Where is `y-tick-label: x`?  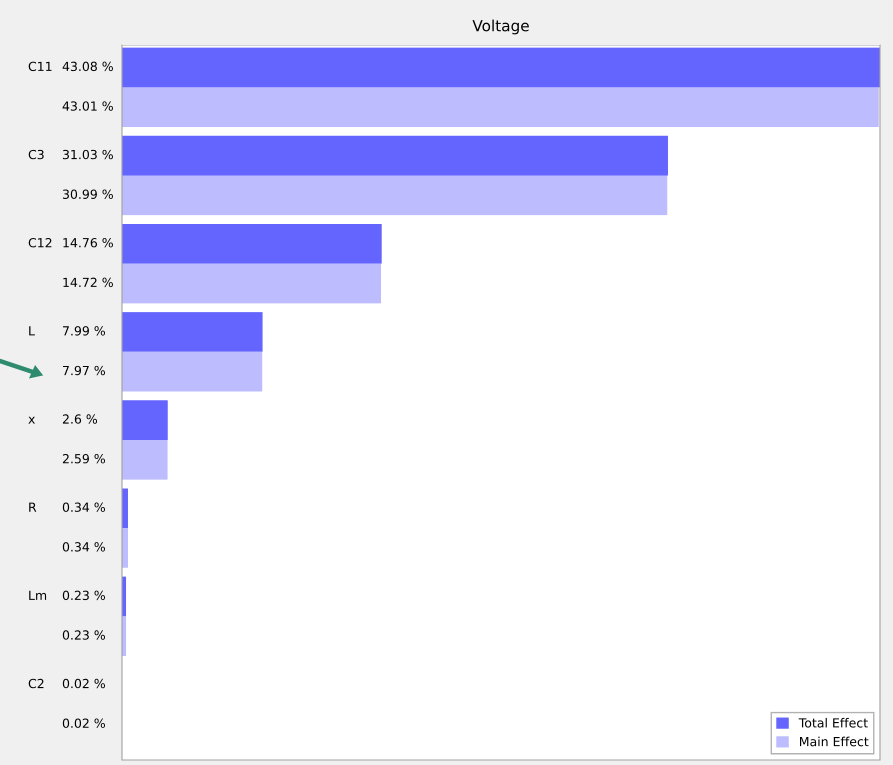 y-tick-label: x is located at coordinates (31, 420).